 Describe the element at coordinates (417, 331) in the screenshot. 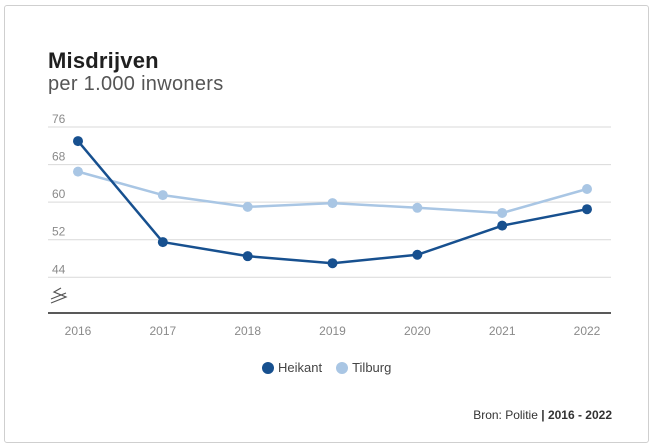

I see `x-tick-label-2020: 2020` at that location.